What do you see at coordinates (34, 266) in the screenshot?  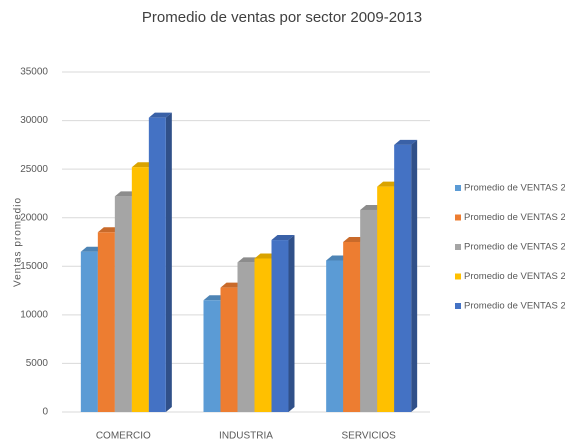 I see `y-tick-label: 15000` at bounding box center [34, 266].